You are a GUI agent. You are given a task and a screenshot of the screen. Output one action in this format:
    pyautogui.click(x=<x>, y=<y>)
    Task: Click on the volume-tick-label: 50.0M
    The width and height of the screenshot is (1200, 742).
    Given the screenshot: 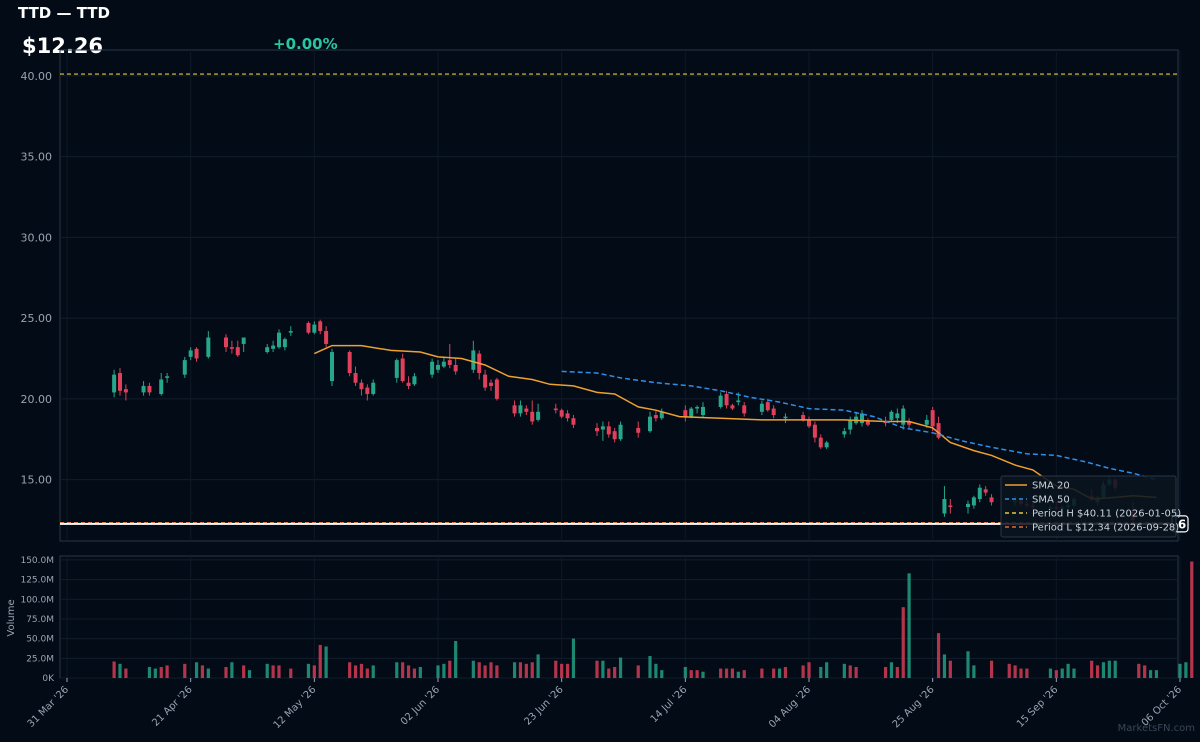 What is the action you would take?
    pyautogui.click(x=40, y=640)
    